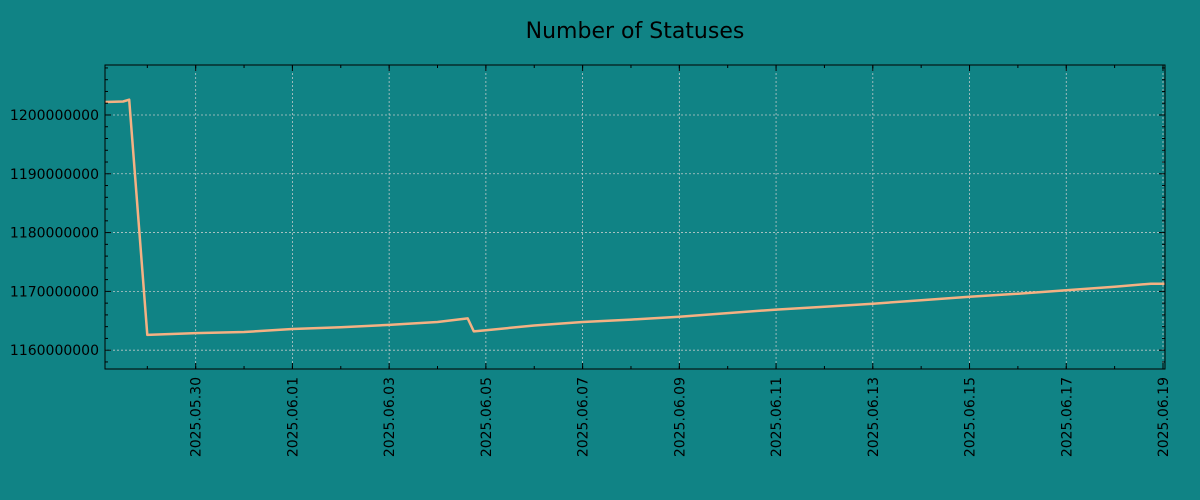 The image size is (1200, 500). Describe the element at coordinates (971, 417) in the screenshot. I see `x-tick-label: 2025.06.15` at that location.